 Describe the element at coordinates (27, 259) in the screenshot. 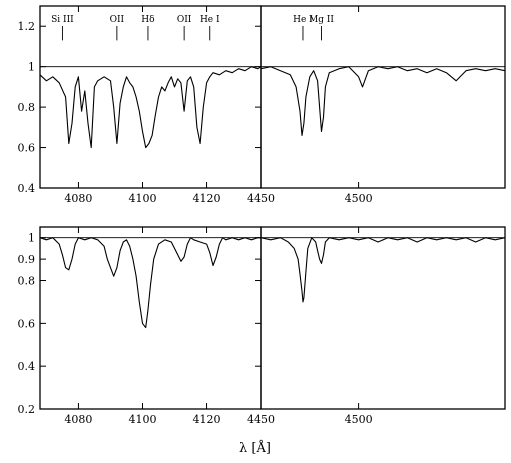

I see `y-tick-label: 0.9` at that location.